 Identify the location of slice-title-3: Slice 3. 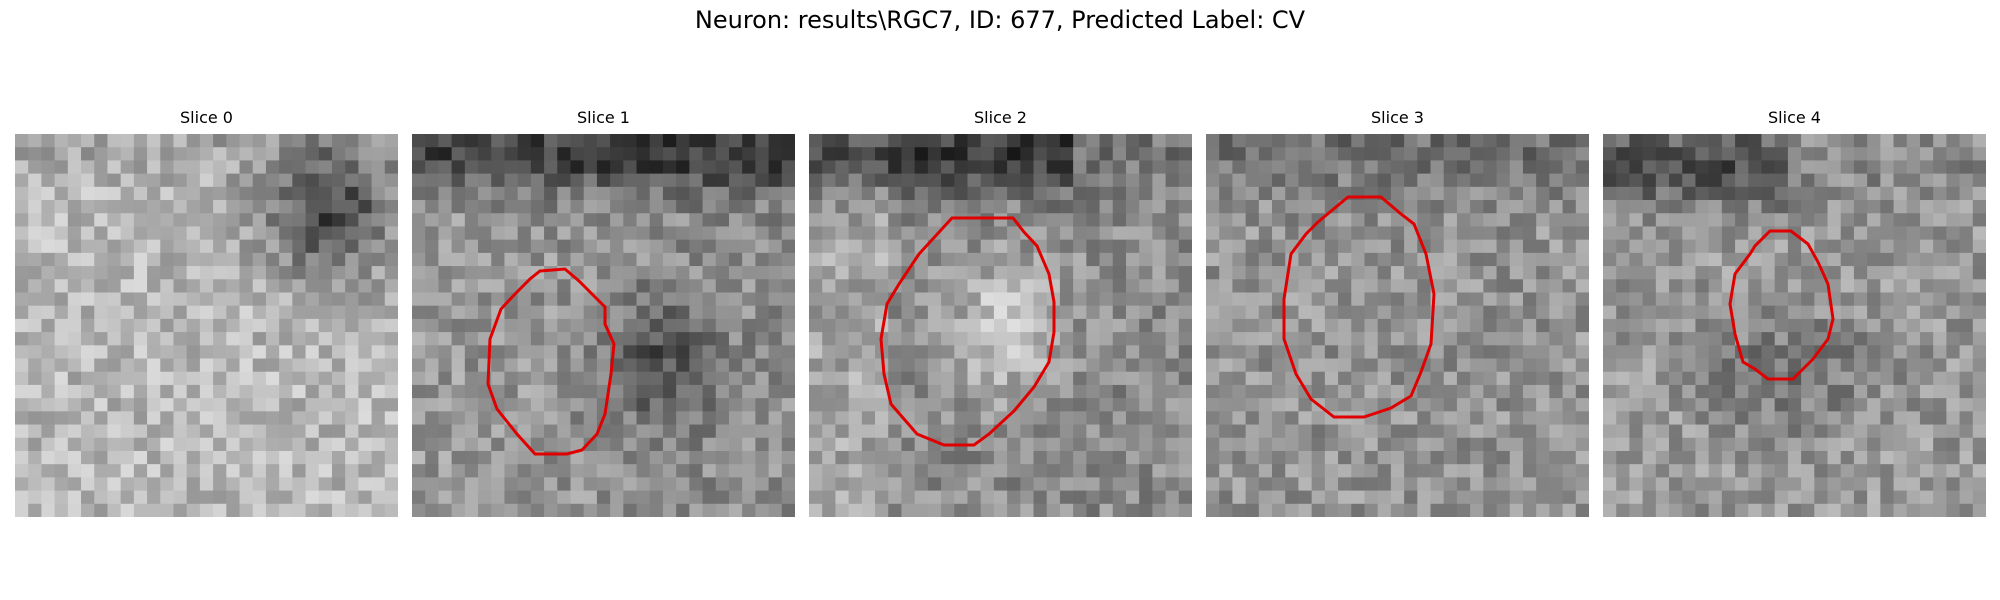
(1397, 117).